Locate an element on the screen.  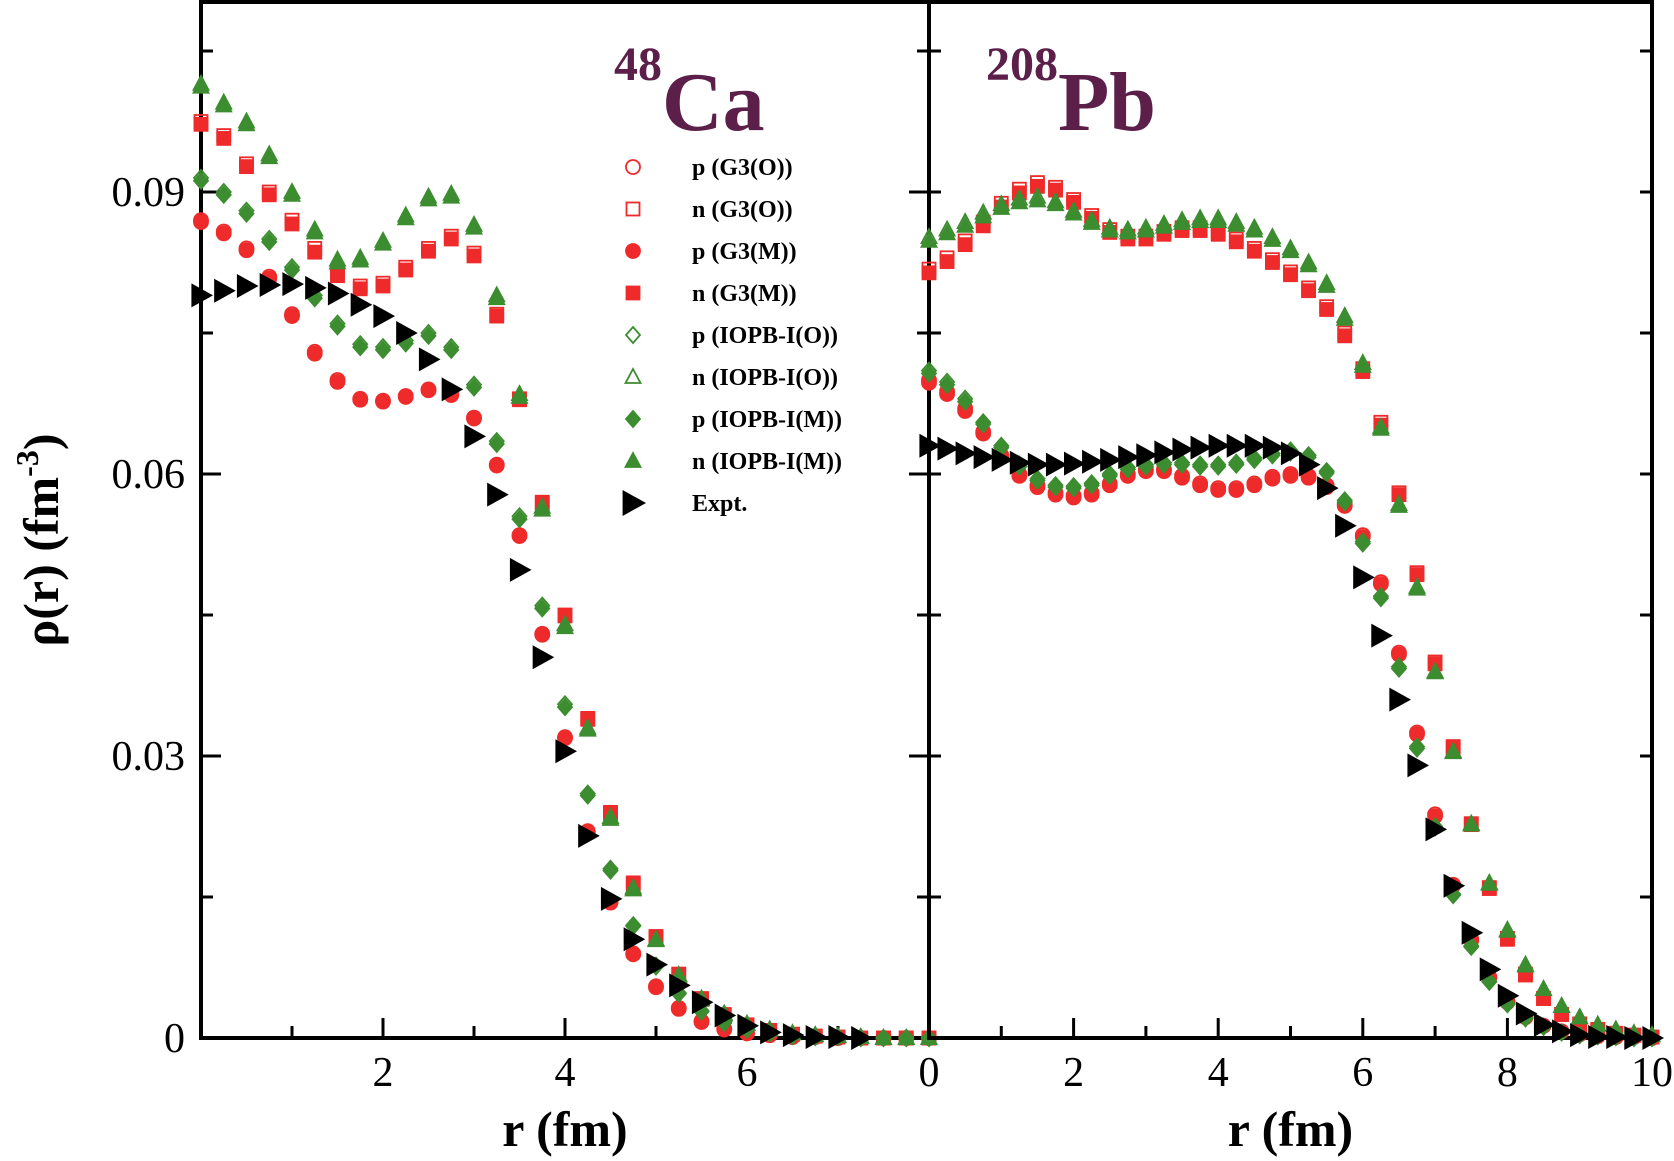
x-tick-label: 2 is located at coordinates (383, 1073).